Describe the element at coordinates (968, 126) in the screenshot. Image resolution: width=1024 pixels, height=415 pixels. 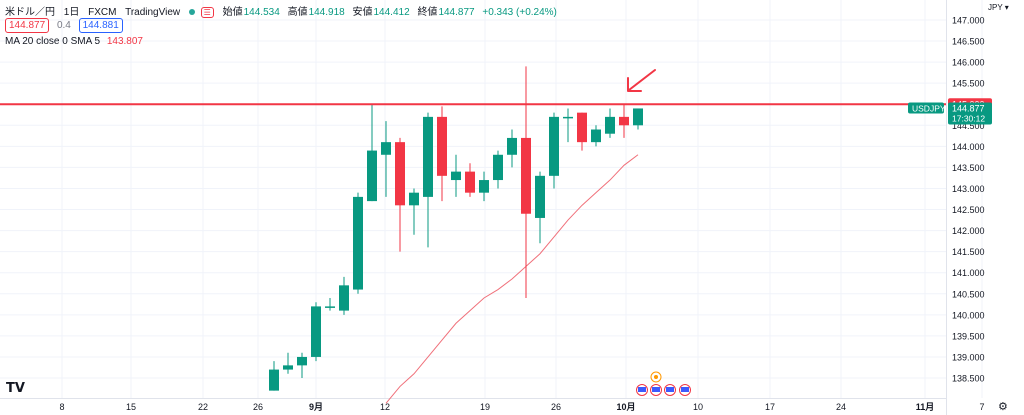
I see `y-tick-label: 144.500` at that location.